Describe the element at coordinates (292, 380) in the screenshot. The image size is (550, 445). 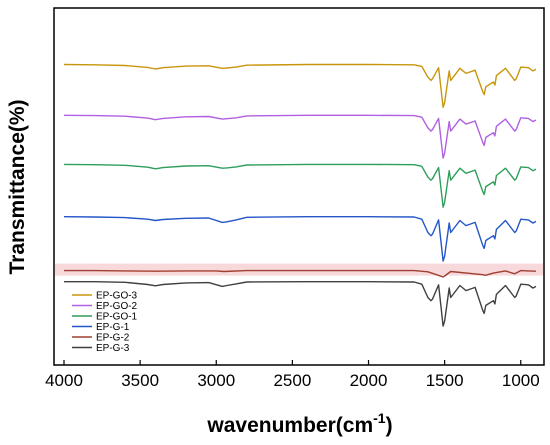
I see `x-tick-label: 2500` at that location.